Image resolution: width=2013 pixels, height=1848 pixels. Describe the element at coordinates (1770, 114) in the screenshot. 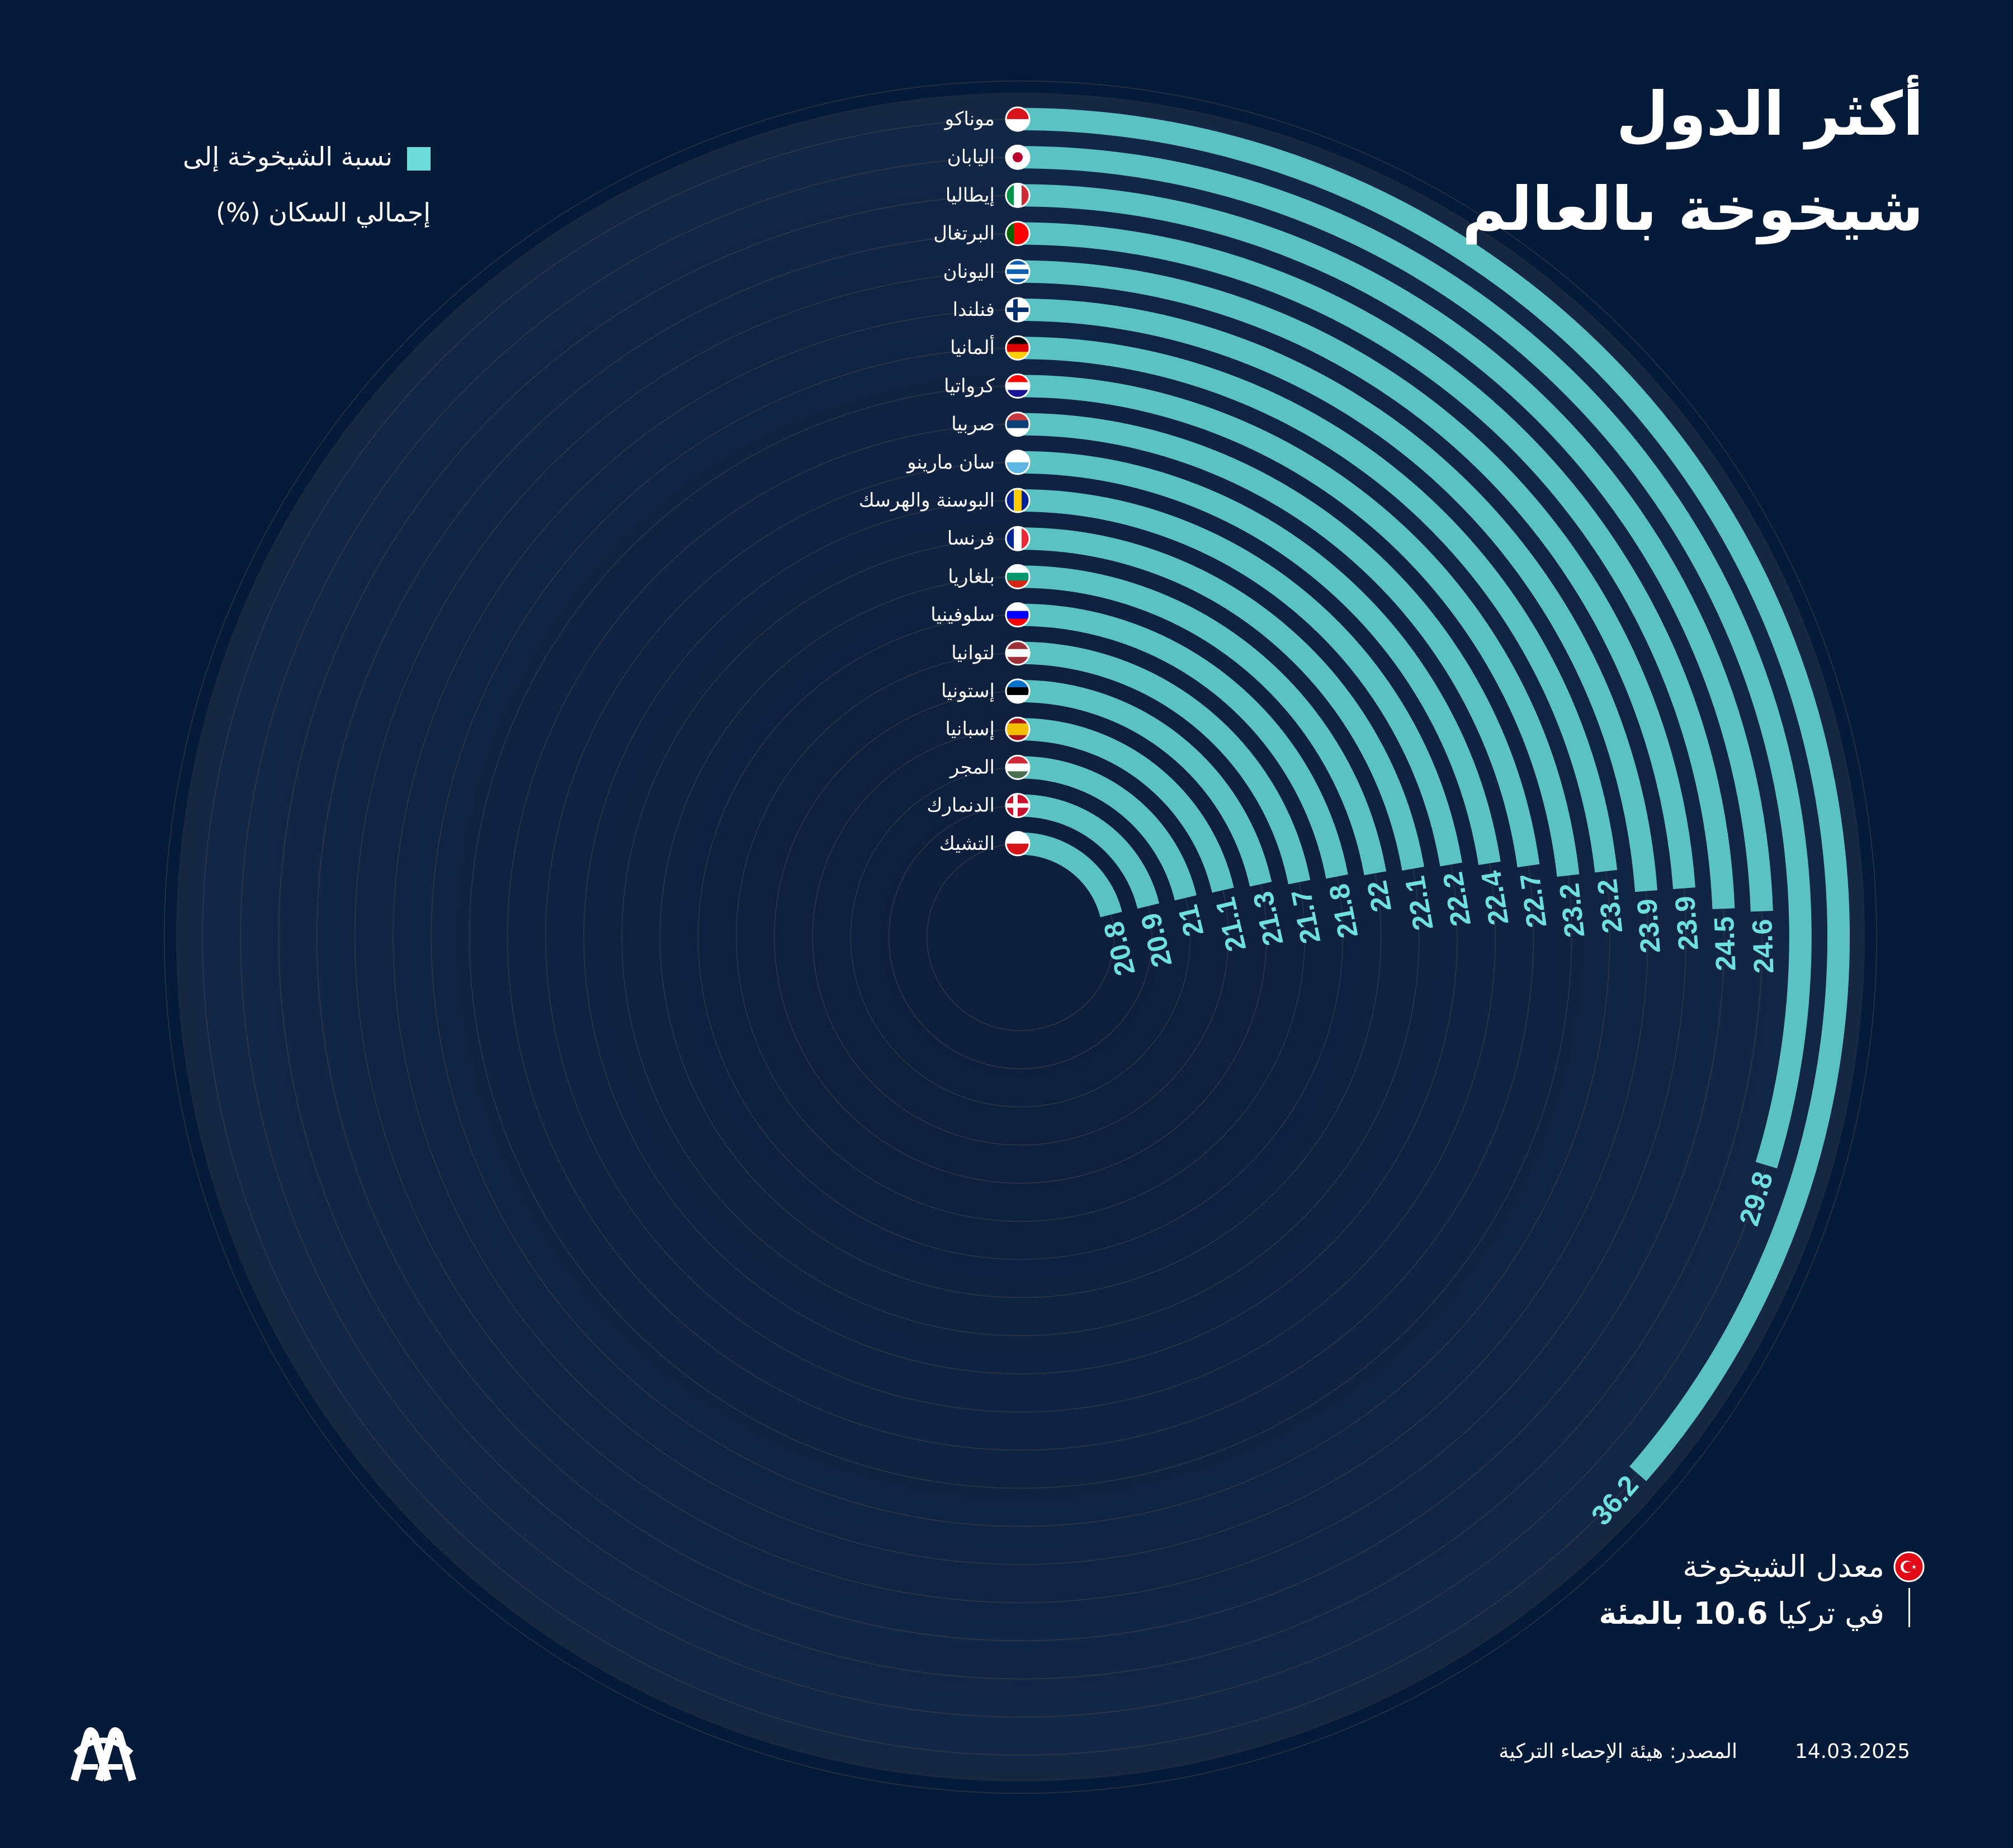

I see `title-line-1: أكثر الدول` at that location.